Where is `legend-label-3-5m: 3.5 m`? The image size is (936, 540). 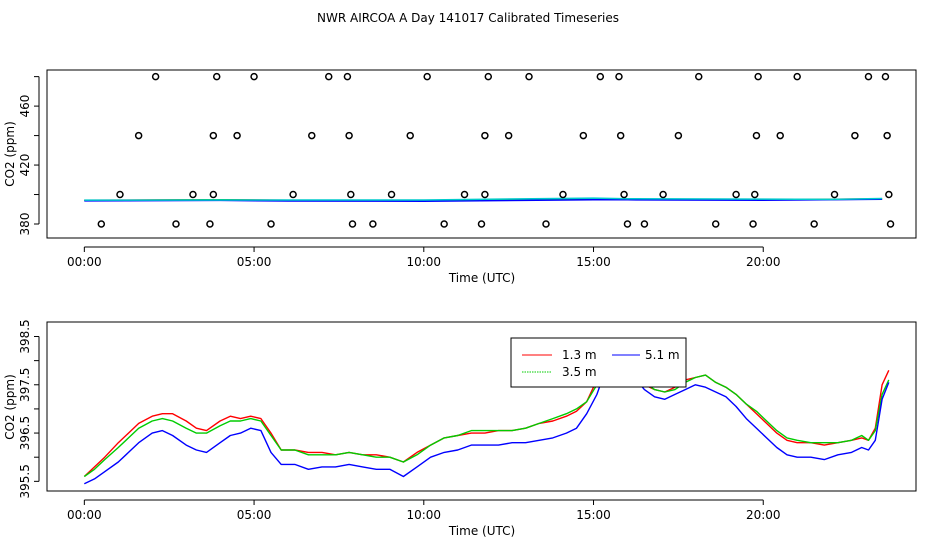
legend-label-3-5m: 3.5 m is located at coordinates (579, 372).